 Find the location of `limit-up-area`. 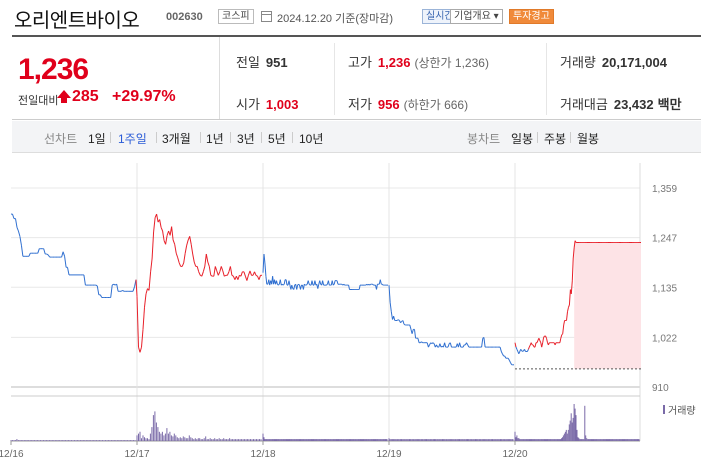

limit-up-area is located at coordinates (607, 305).